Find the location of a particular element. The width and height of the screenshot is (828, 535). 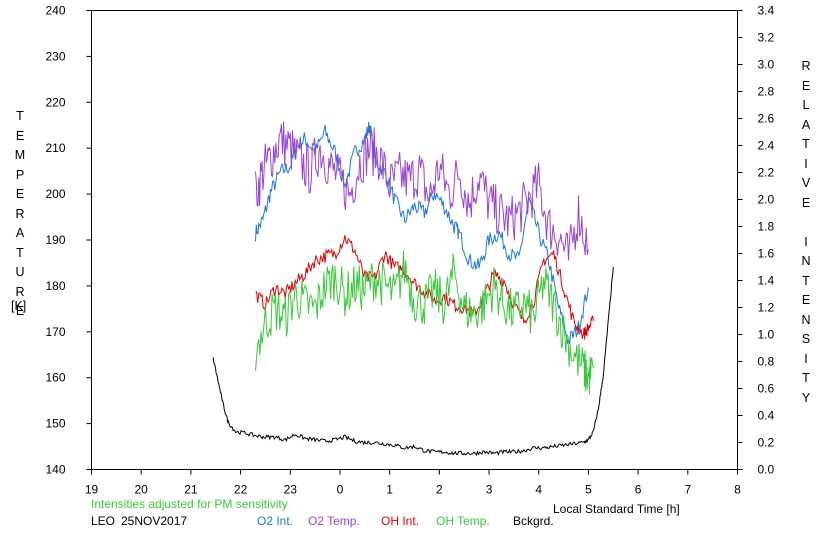

left-tick-label: 240 is located at coordinates (55, 11).